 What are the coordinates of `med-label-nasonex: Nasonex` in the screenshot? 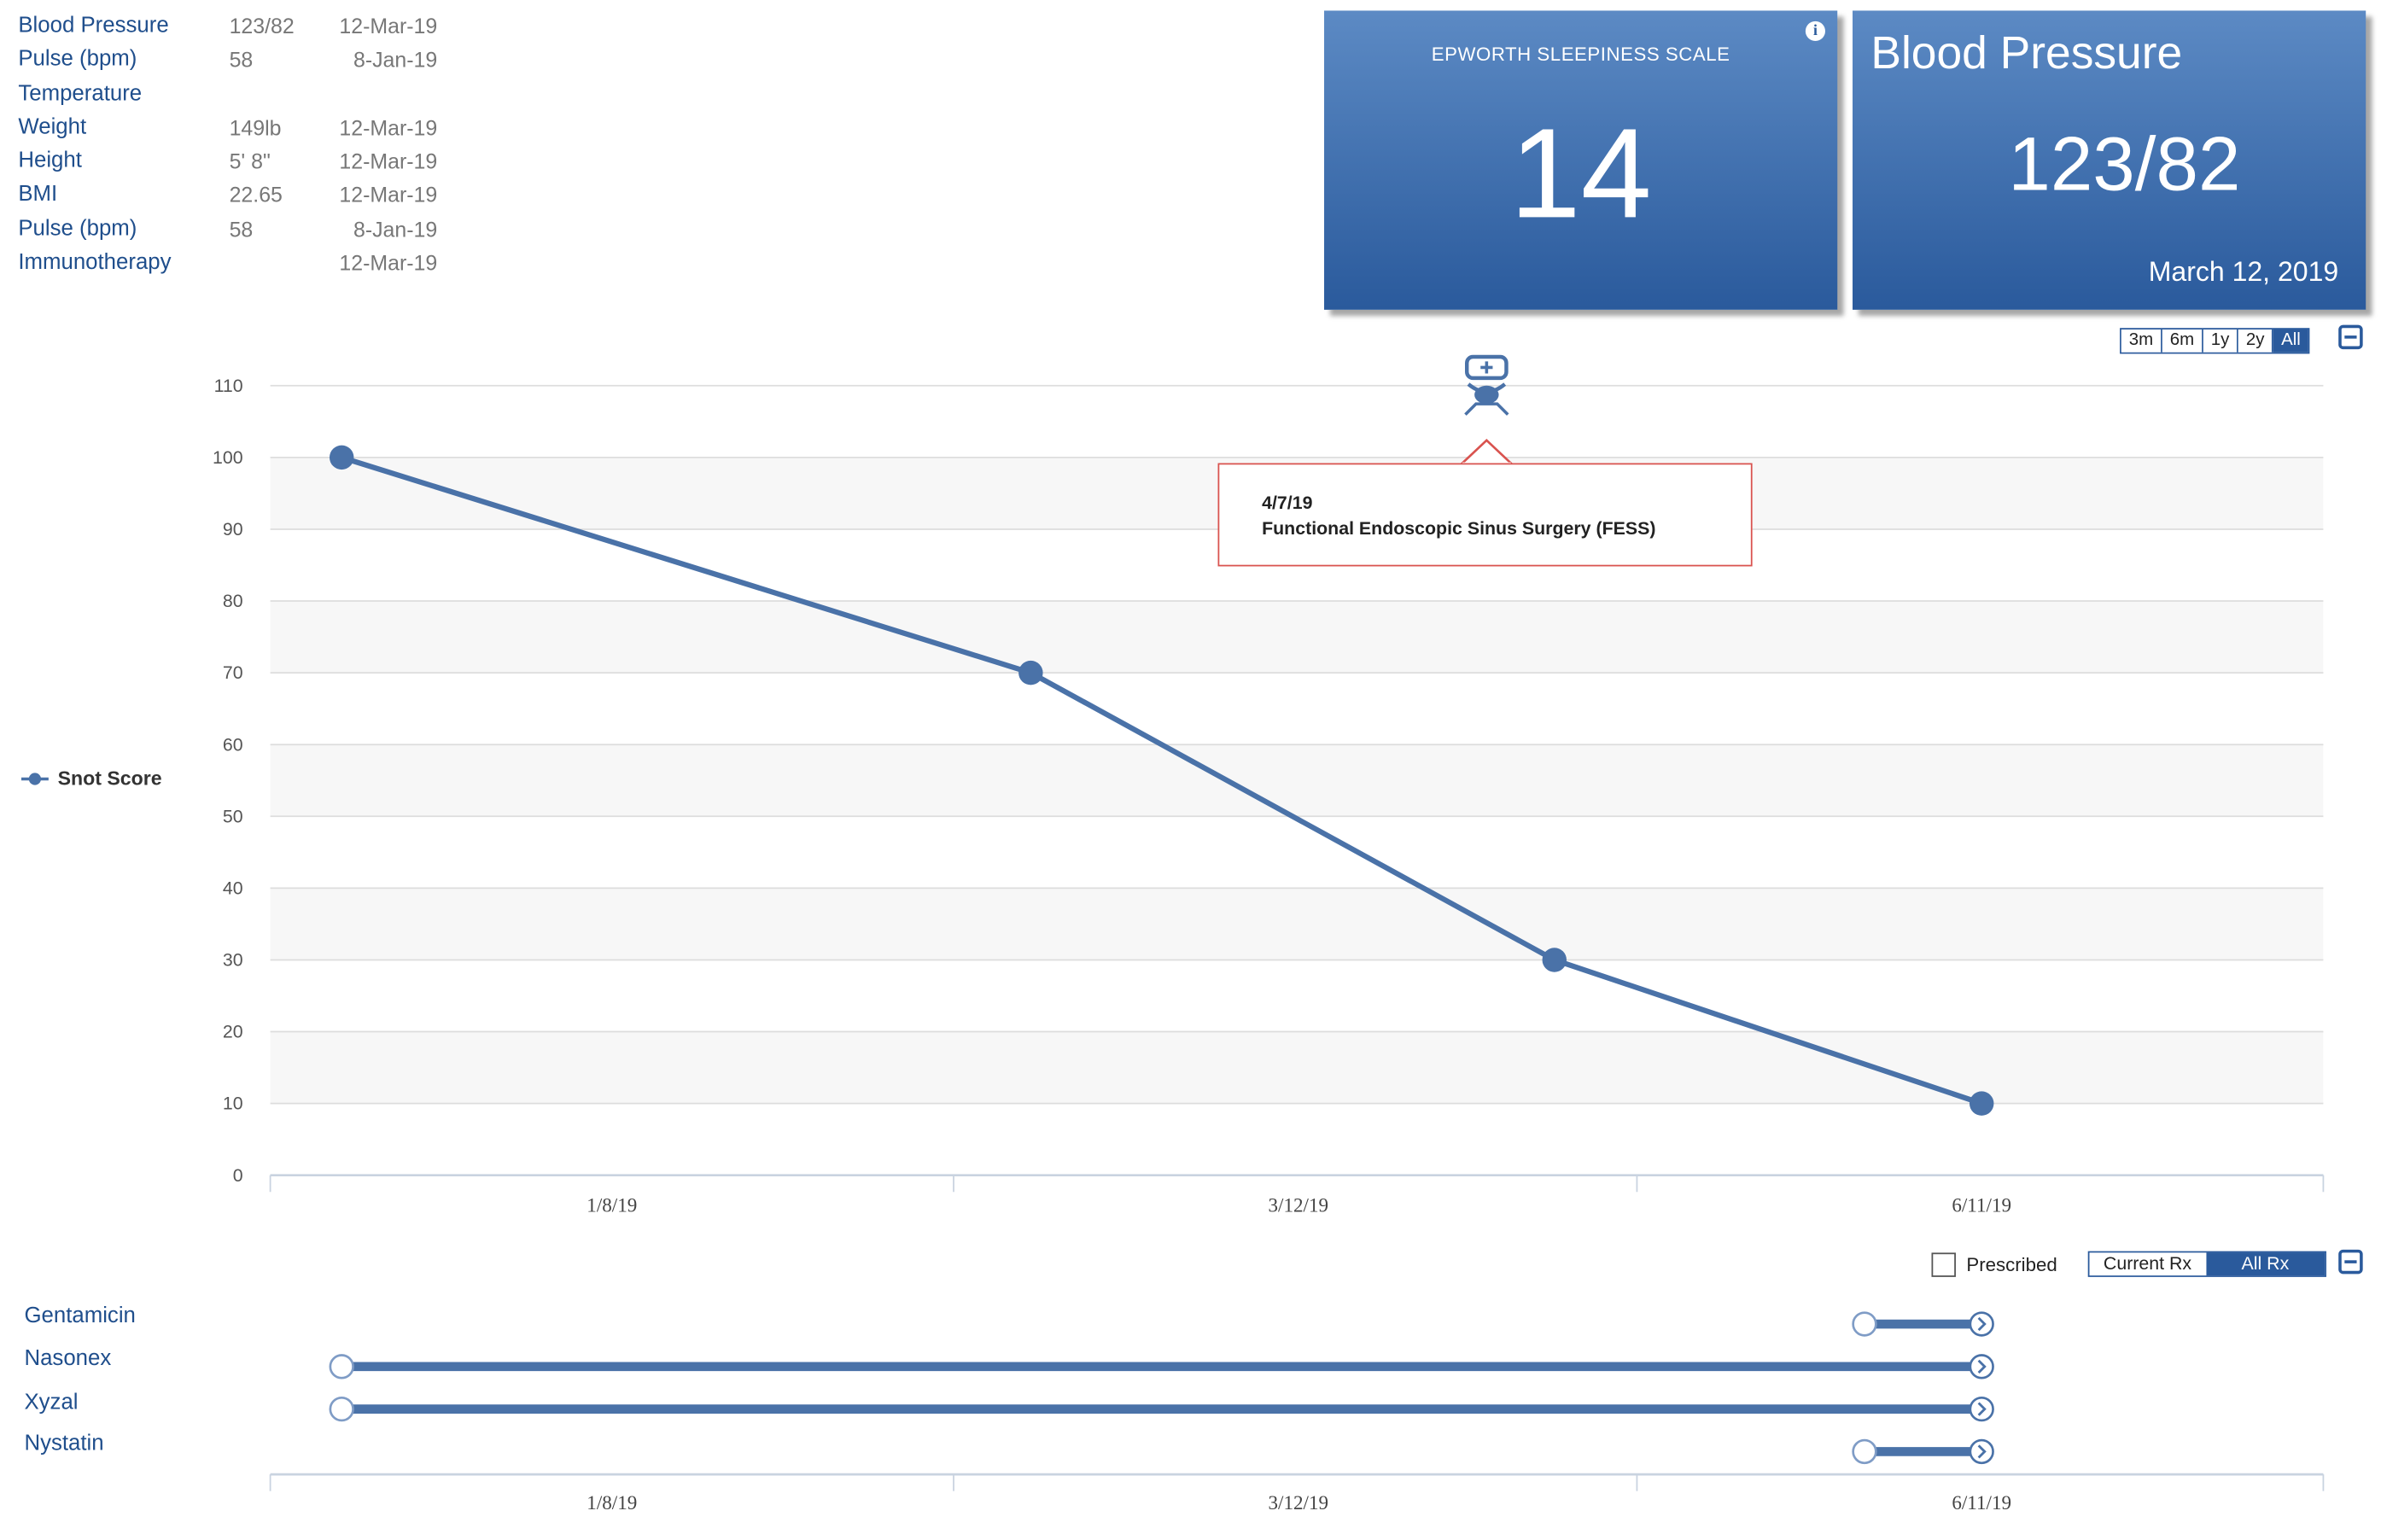 It's located at (68, 1359).